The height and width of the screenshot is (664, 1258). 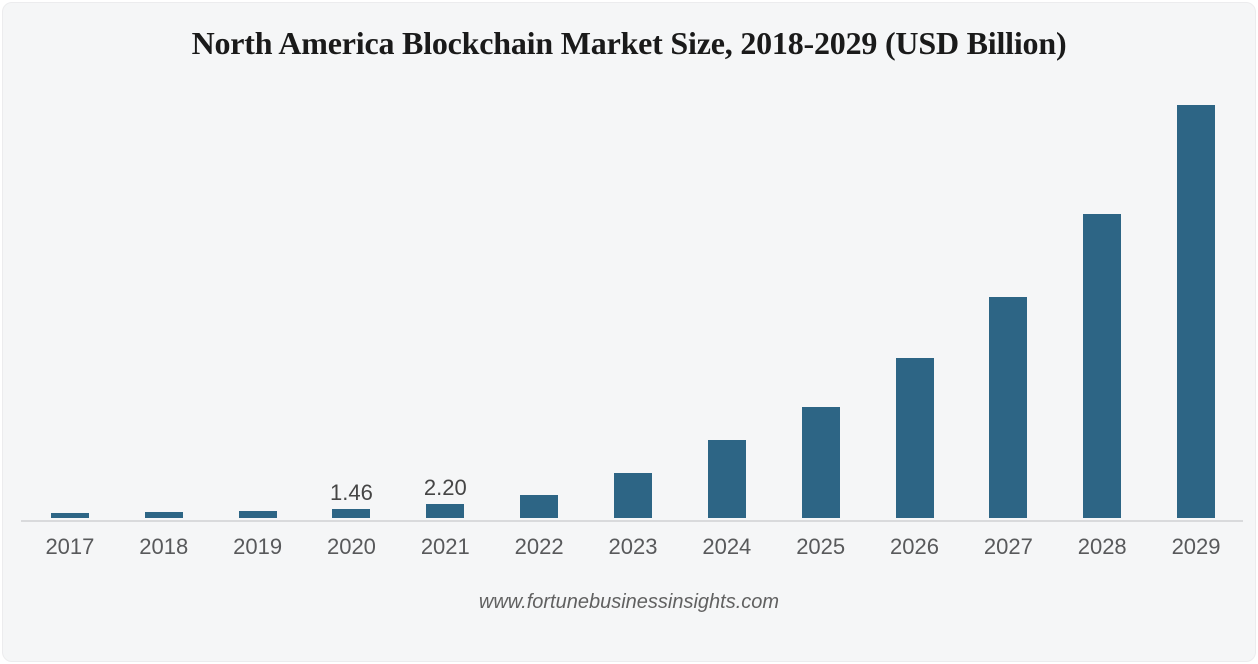 I want to click on bar-2020, so click(x=351, y=513).